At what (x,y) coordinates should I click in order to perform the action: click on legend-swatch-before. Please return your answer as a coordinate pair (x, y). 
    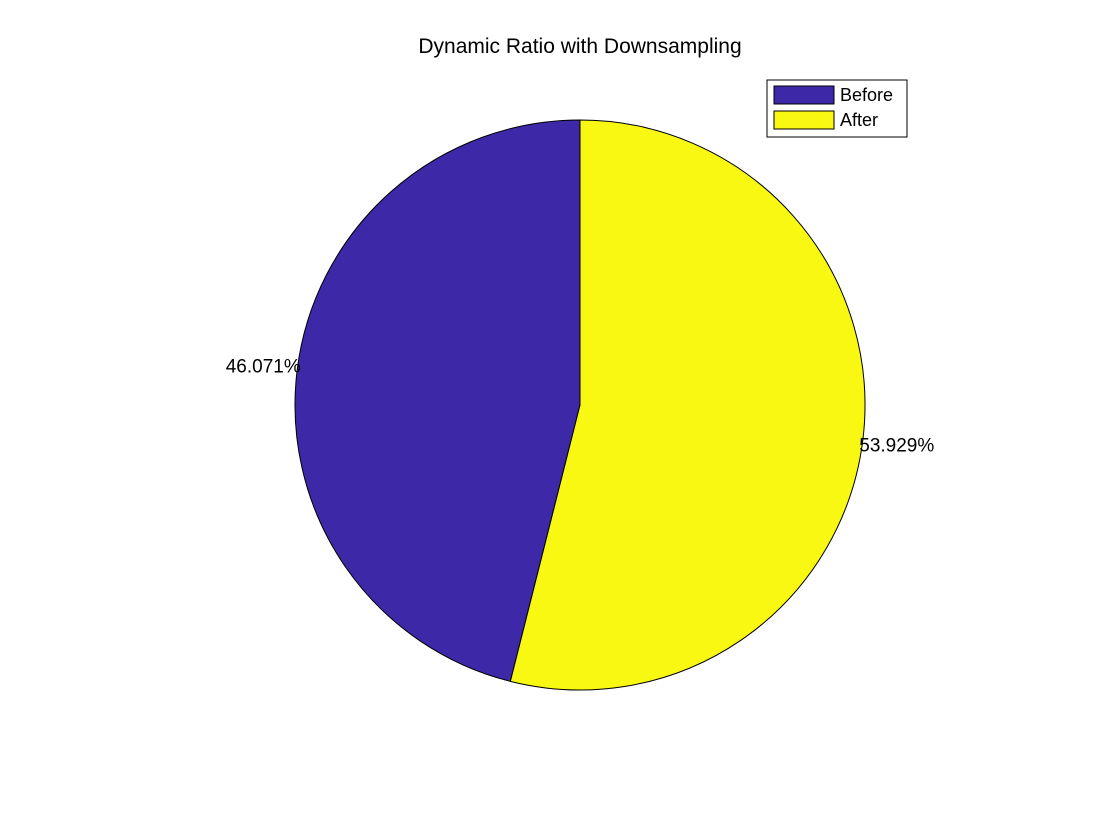
    Looking at the image, I should click on (804, 95).